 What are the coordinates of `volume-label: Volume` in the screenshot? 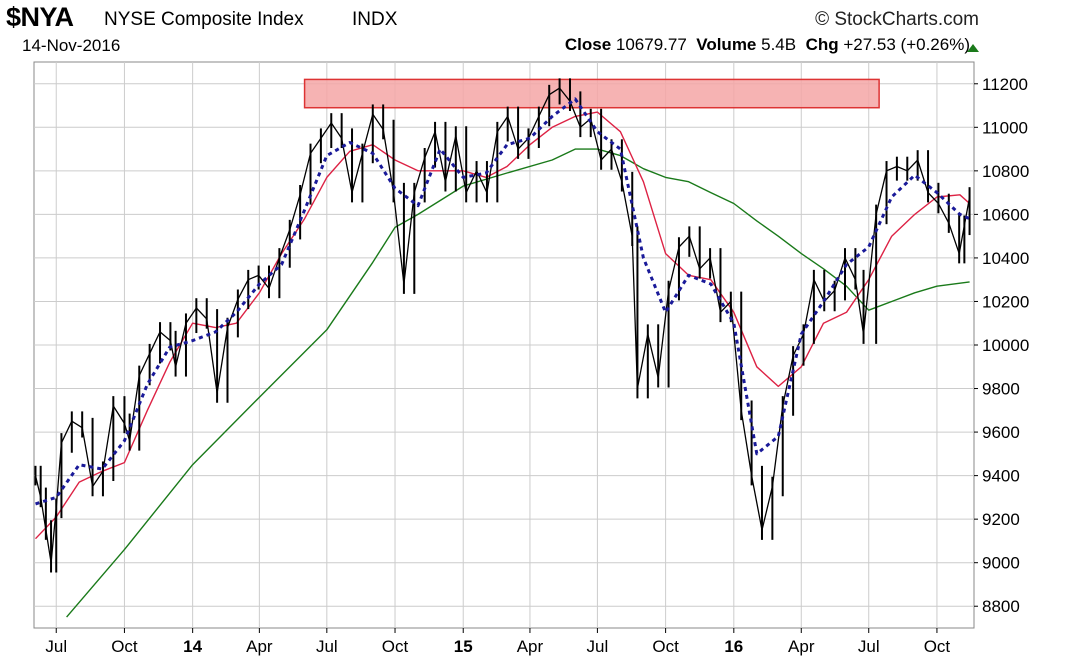 It's located at (726, 44).